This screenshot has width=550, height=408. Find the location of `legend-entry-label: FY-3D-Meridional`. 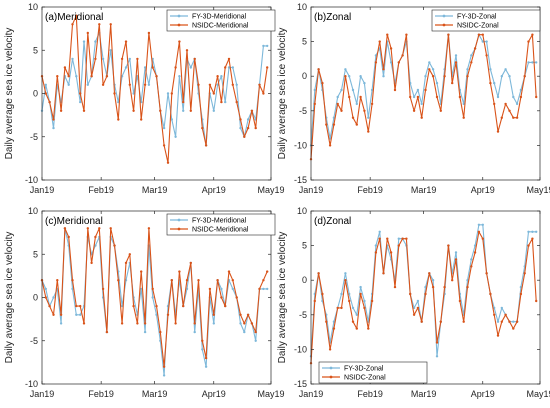

legend-entry-label: FY-3D-Meridional is located at coordinates (219, 221).